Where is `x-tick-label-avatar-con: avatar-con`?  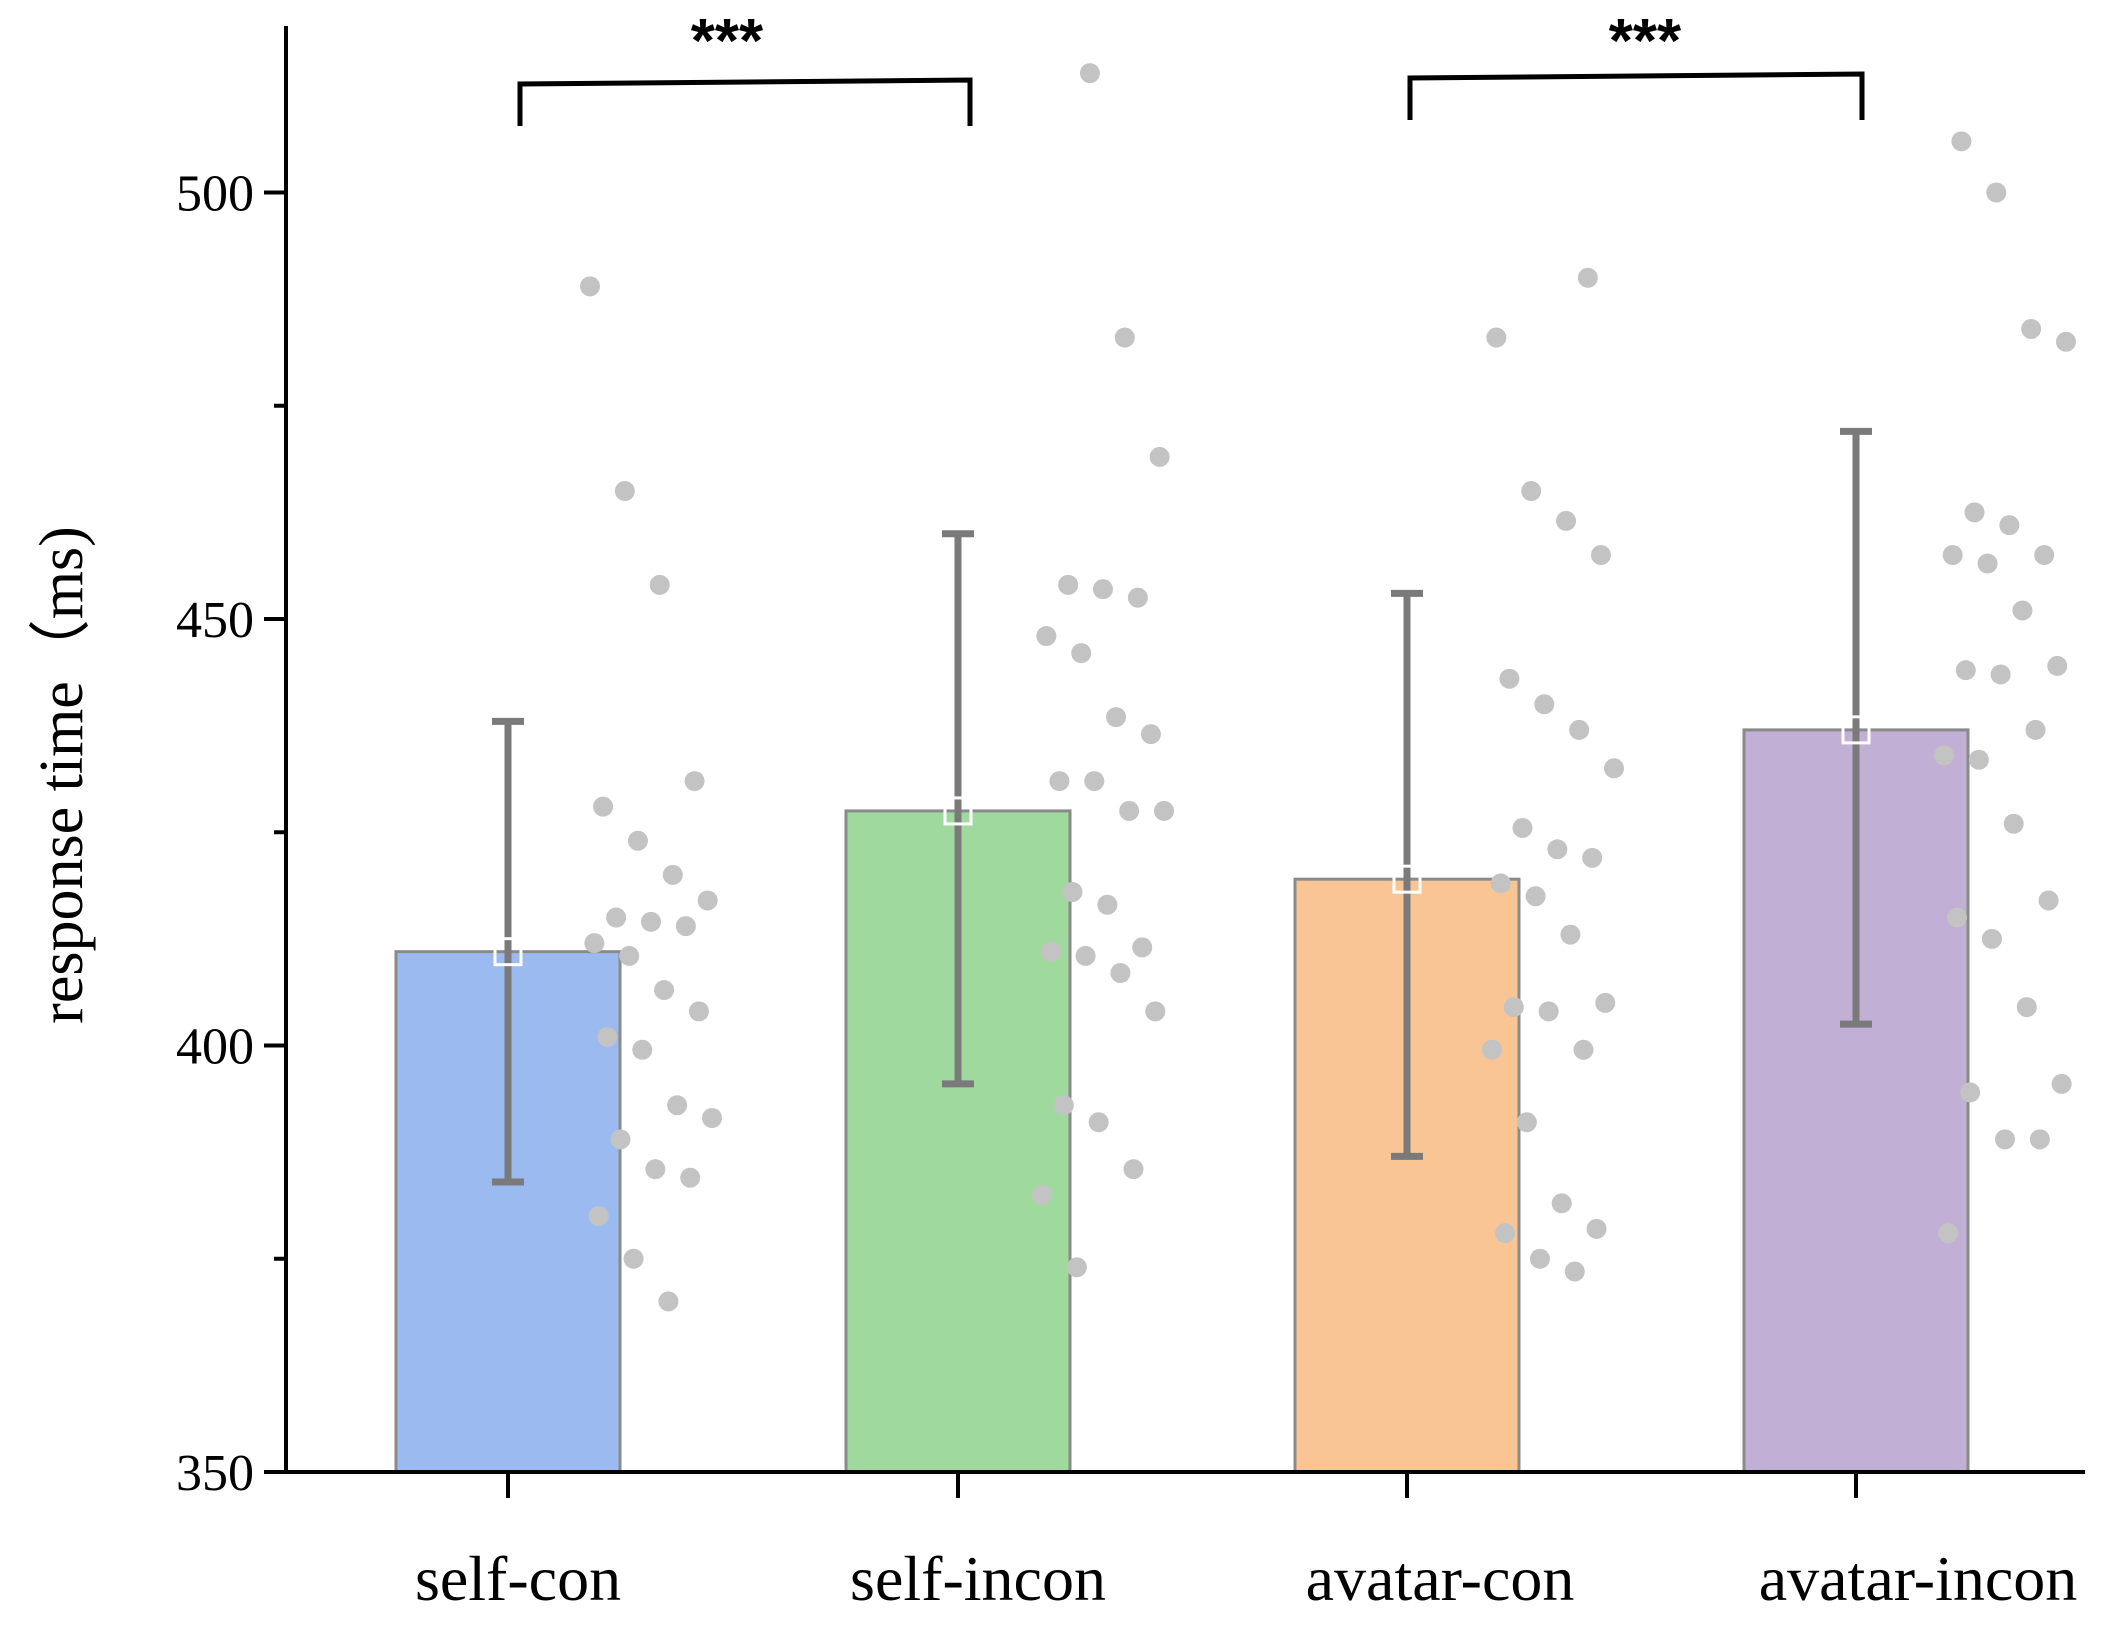
x-tick-label-avatar-con: avatar-con is located at coordinates (1440, 1578).